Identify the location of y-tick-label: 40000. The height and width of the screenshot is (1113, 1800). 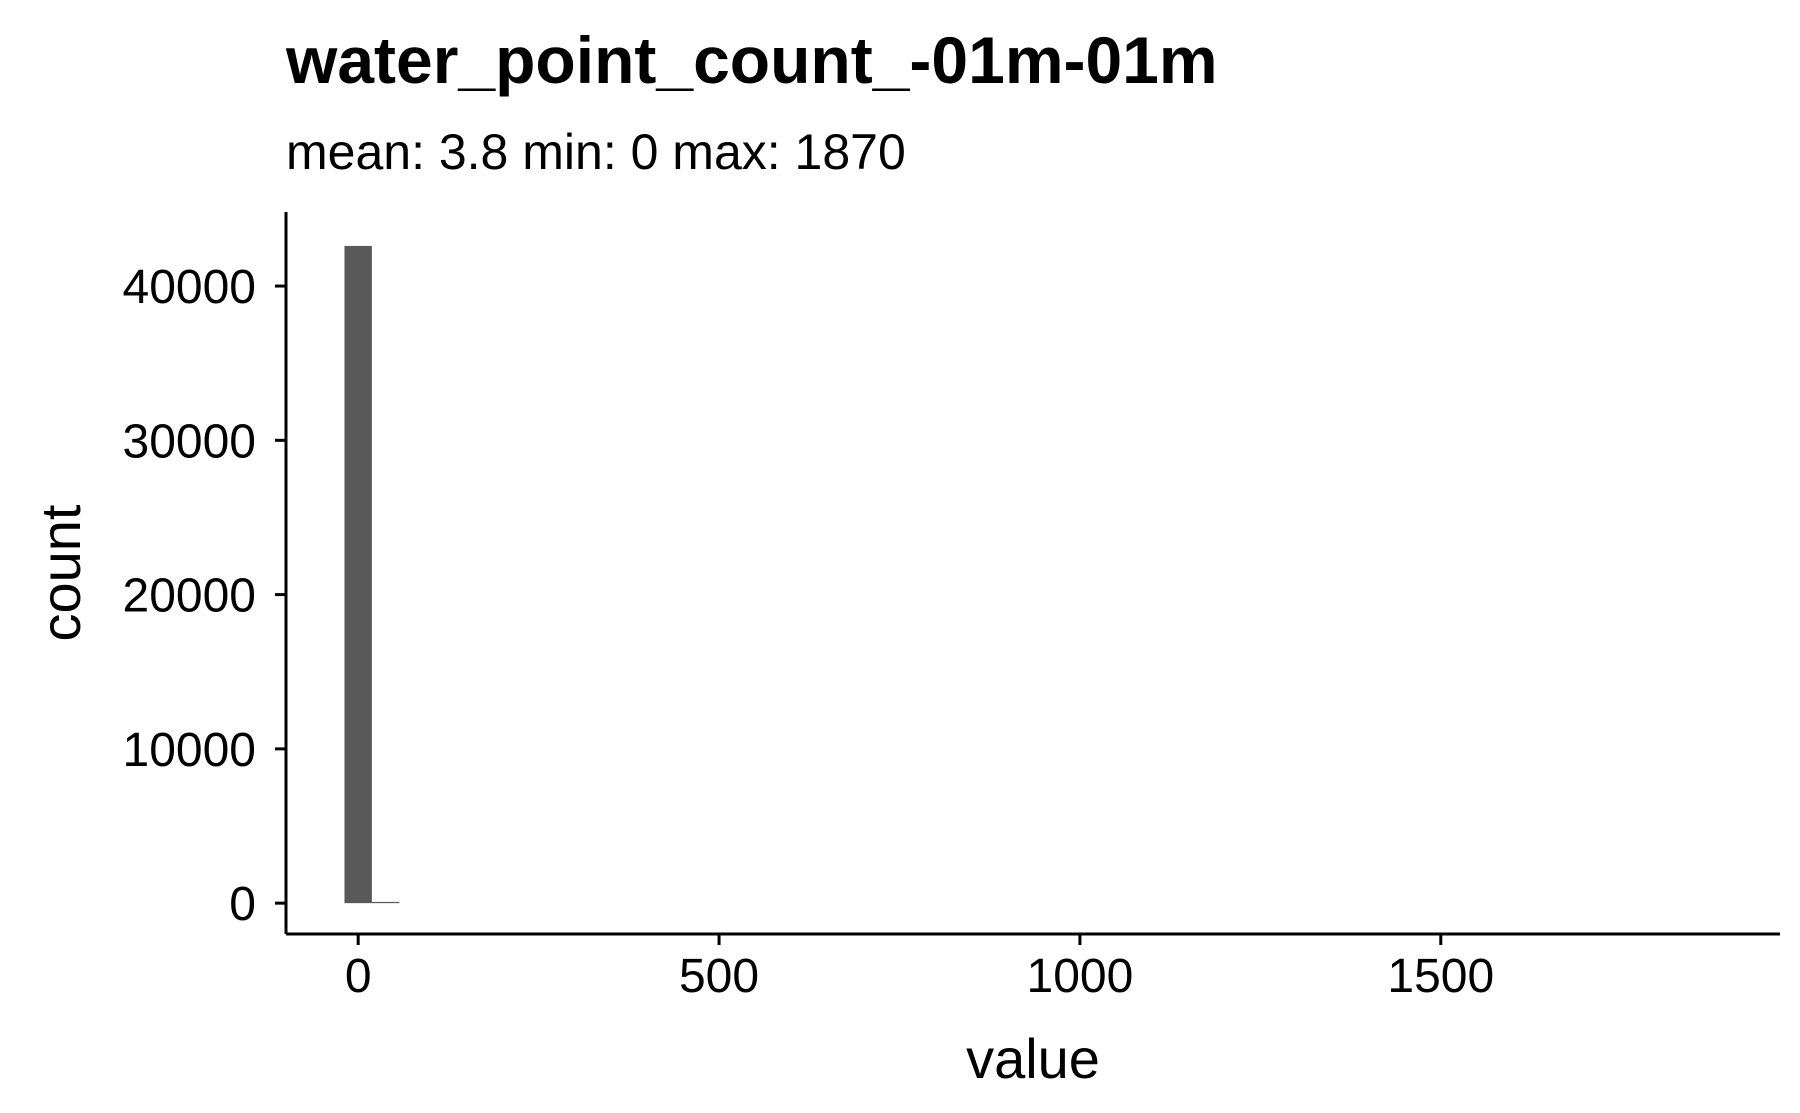
(189, 287).